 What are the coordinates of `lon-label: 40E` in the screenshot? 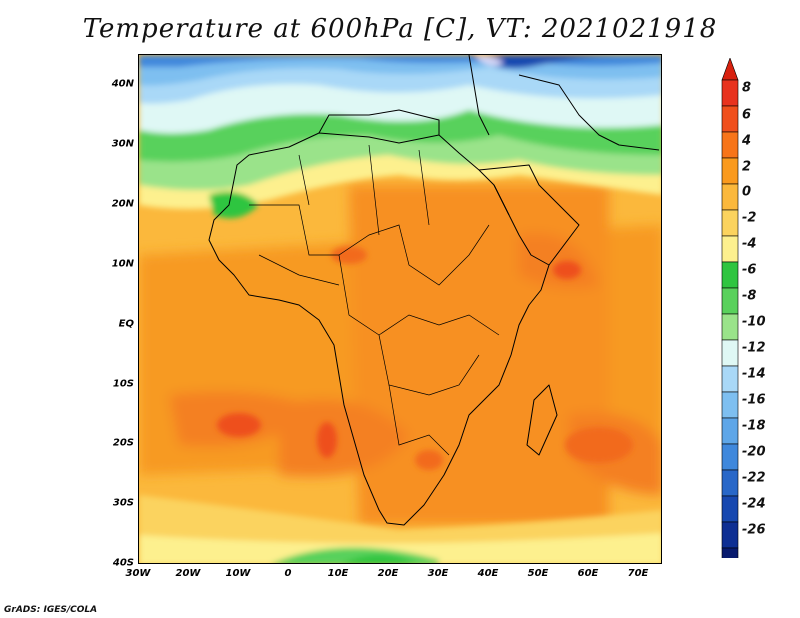 It's located at (488, 573).